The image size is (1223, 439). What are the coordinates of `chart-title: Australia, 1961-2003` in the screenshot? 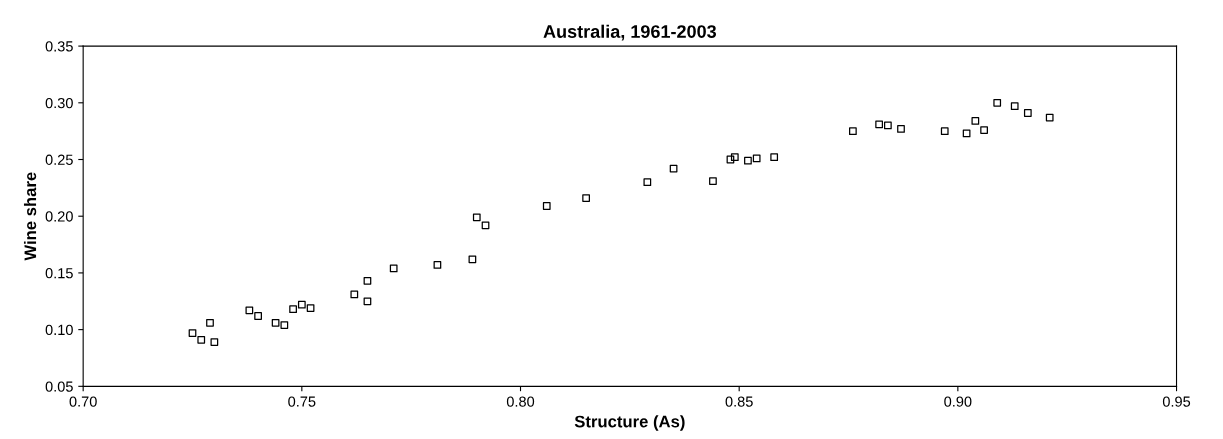 It's located at (630, 32).